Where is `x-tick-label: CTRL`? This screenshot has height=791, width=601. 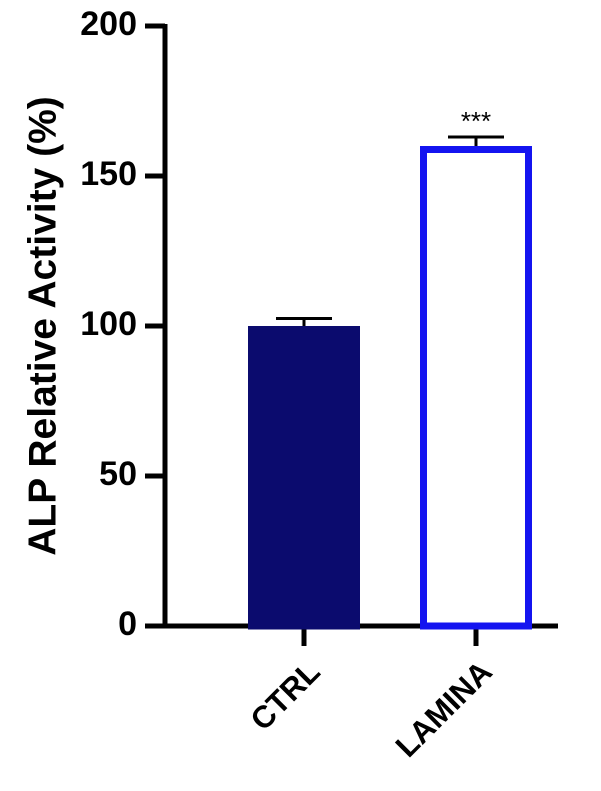 x-tick-label: CTRL is located at coordinates (285, 695).